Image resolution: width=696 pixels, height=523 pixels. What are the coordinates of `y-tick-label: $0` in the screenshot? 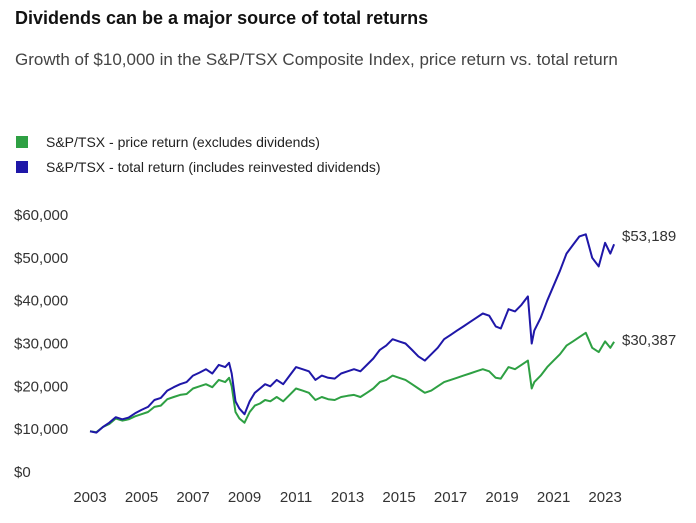 It's located at (22, 472).